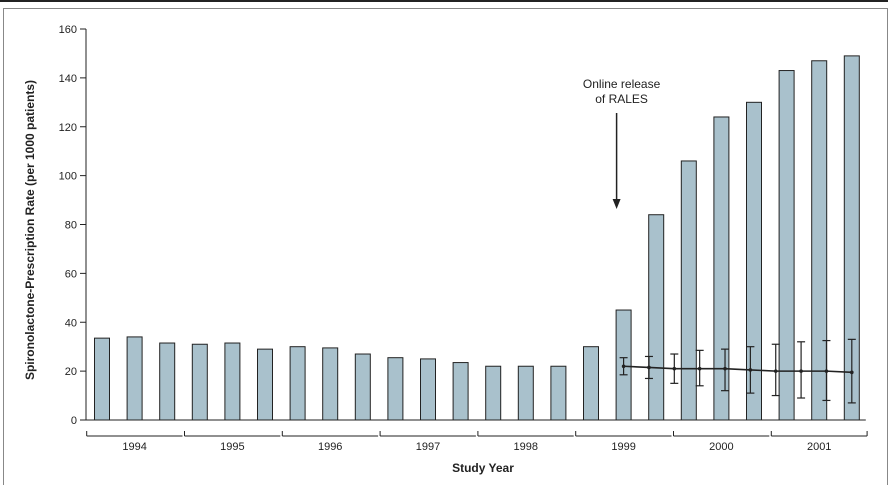 The image size is (888, 485). What do you see at coordinates (621, 99) in the screenshot?
I see `annotation-text: of RALES` at bounding box center [621, 99].